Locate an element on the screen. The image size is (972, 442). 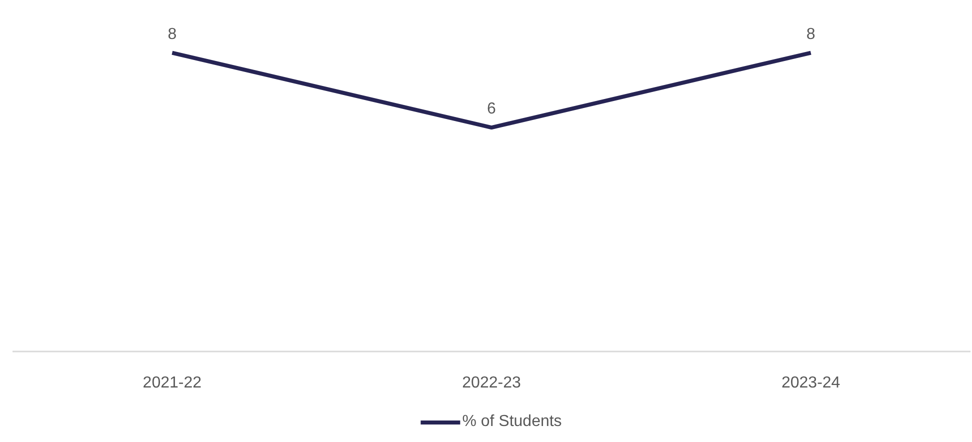
legend-label: % of Students is located at coordinates (512, 422).